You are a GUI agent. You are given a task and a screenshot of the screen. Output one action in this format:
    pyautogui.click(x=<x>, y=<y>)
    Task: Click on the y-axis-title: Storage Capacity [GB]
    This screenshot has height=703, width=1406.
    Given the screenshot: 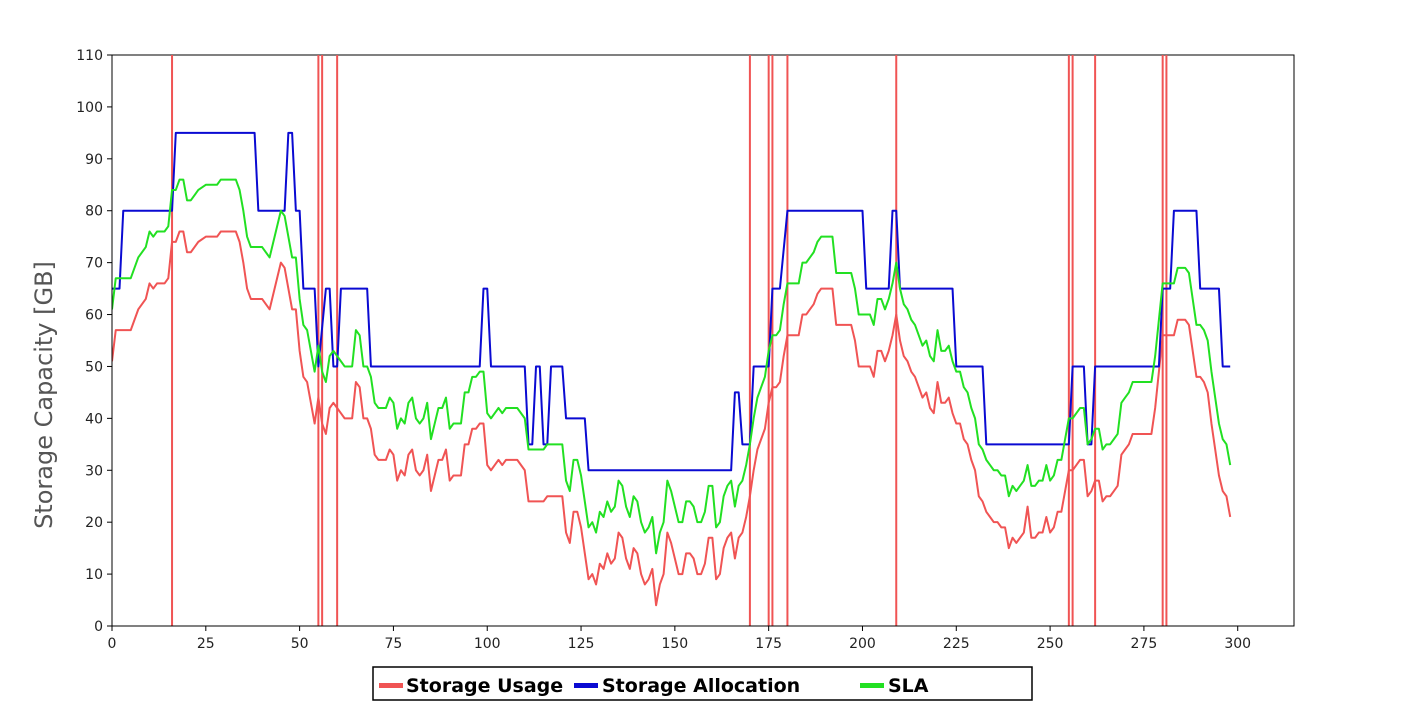 What is the action you would take?
    pyautogui.click(x=44, y=395)
    